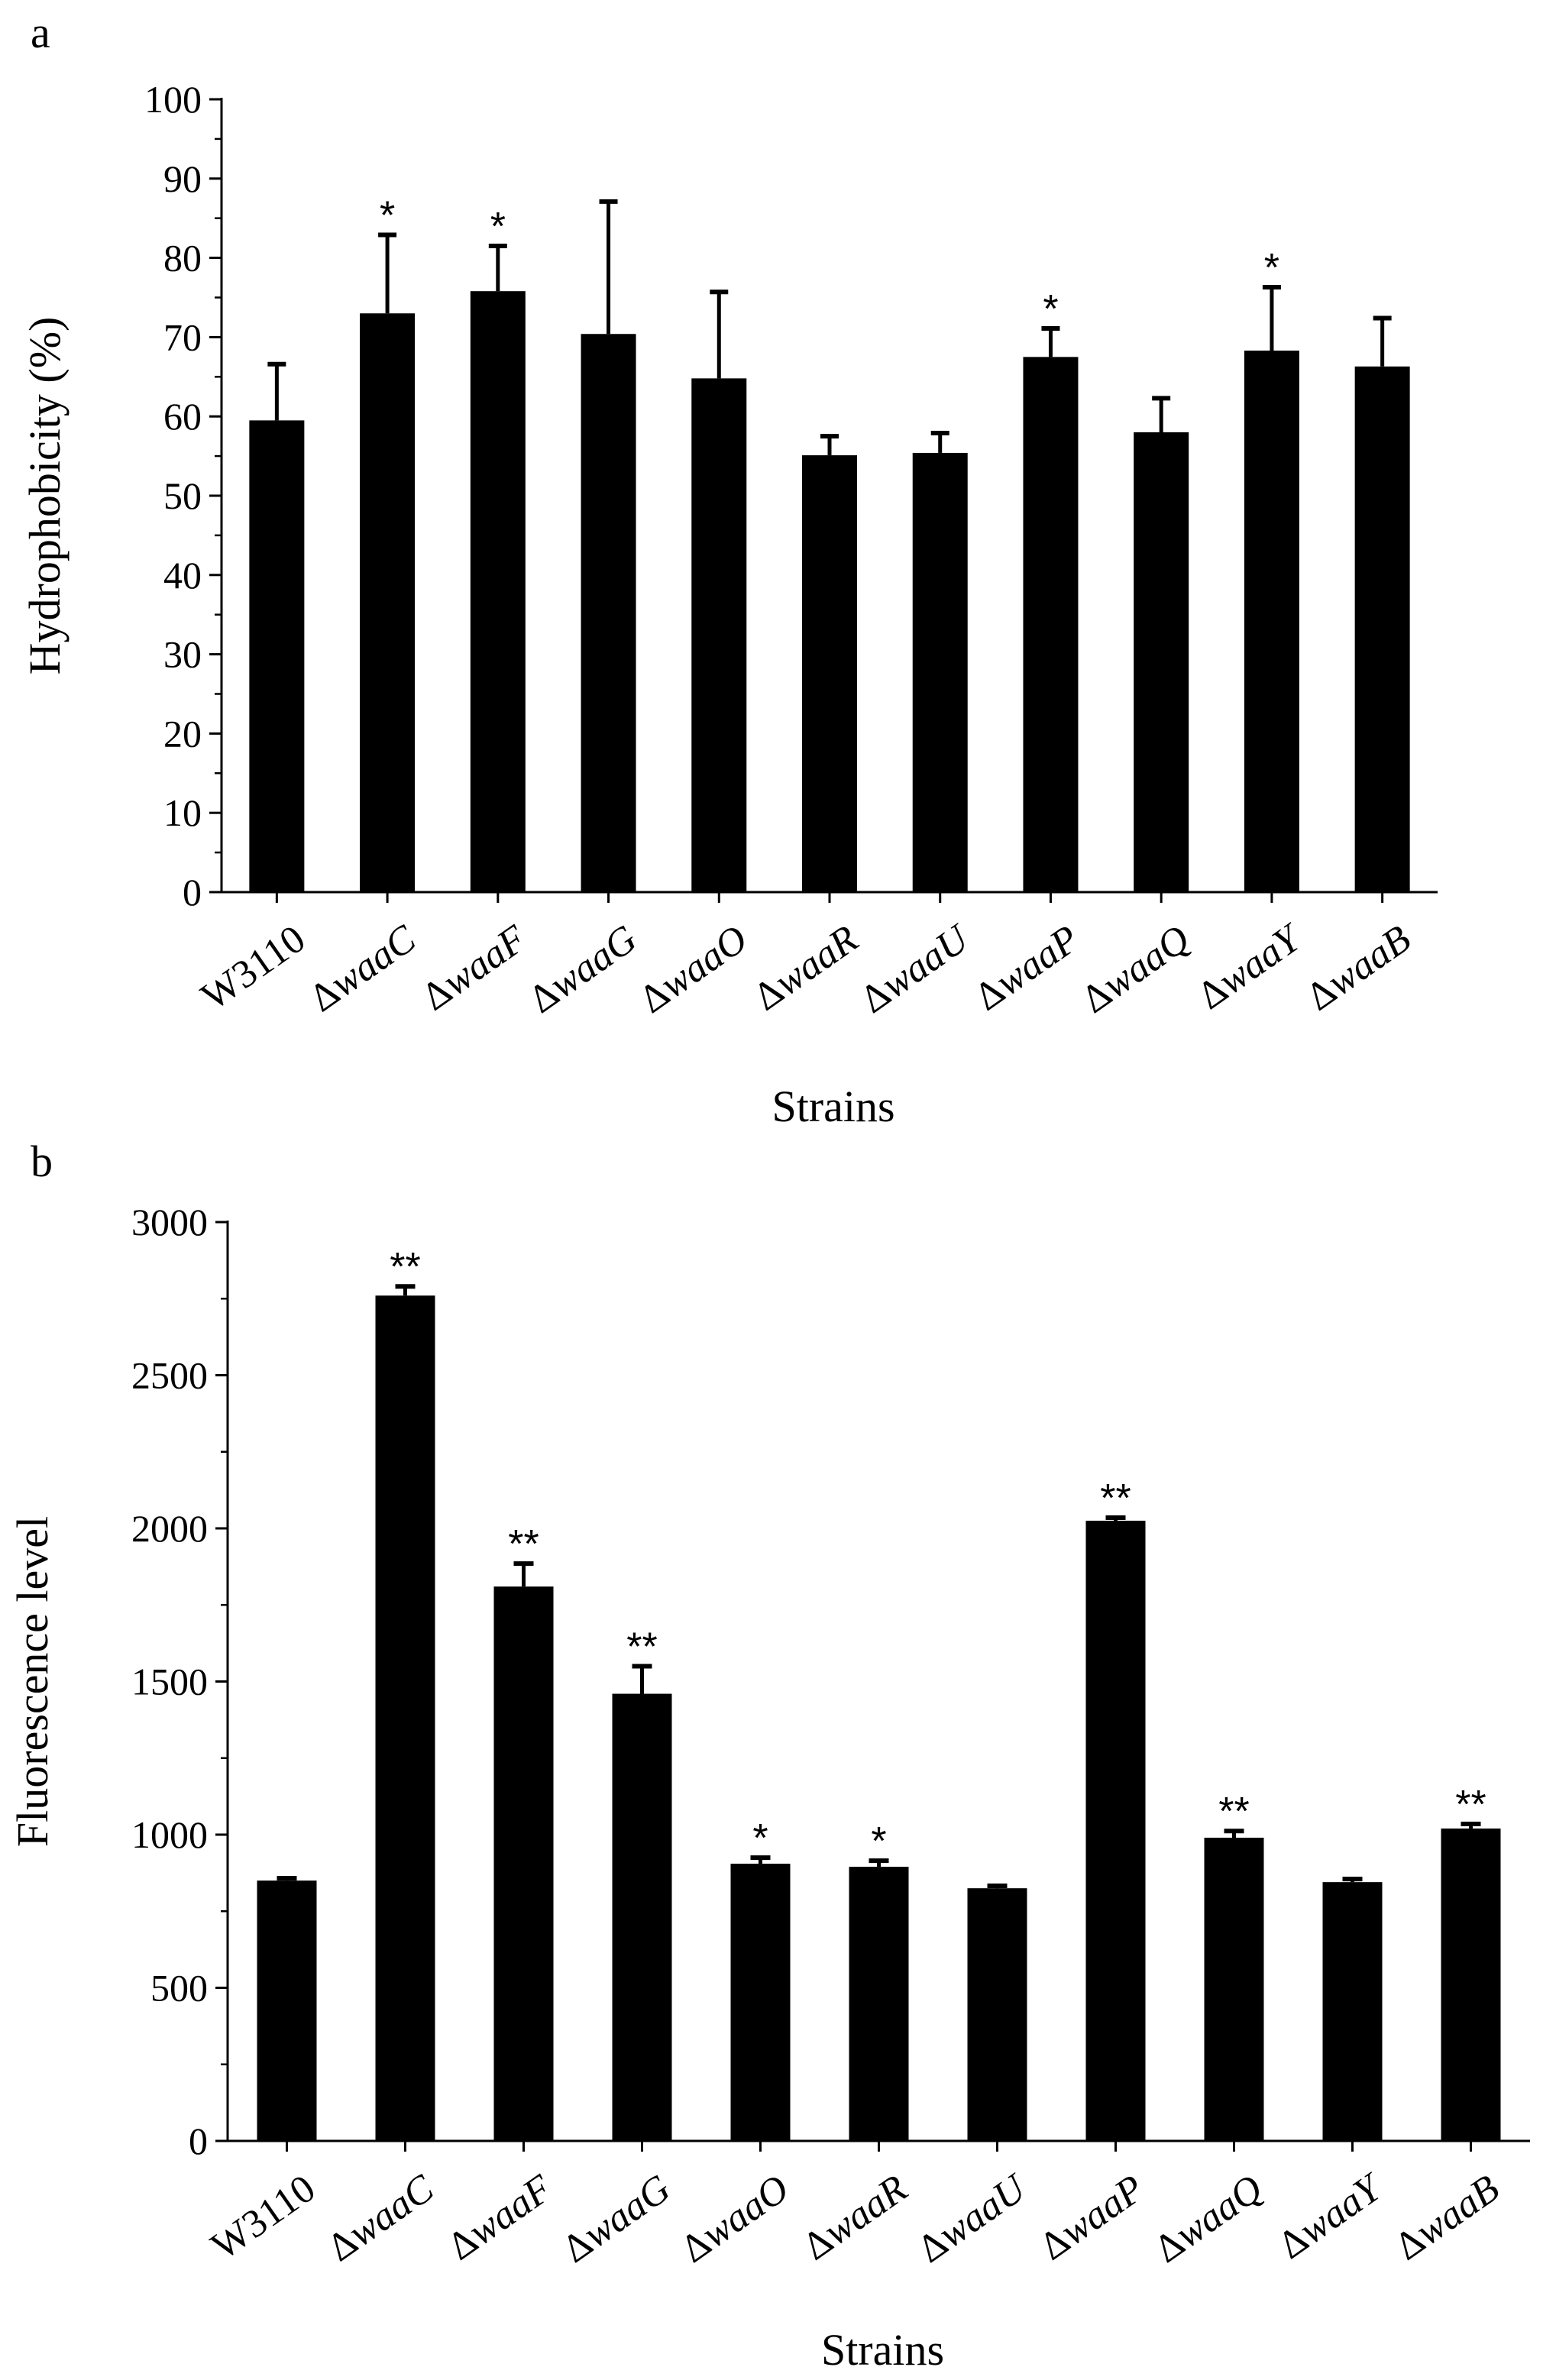 This screenshot has height=2380, width=1556. What do you see at coordinates (40, 32) in the screenshot?
I see `panel-label: a` at bounding box center [40, 32].